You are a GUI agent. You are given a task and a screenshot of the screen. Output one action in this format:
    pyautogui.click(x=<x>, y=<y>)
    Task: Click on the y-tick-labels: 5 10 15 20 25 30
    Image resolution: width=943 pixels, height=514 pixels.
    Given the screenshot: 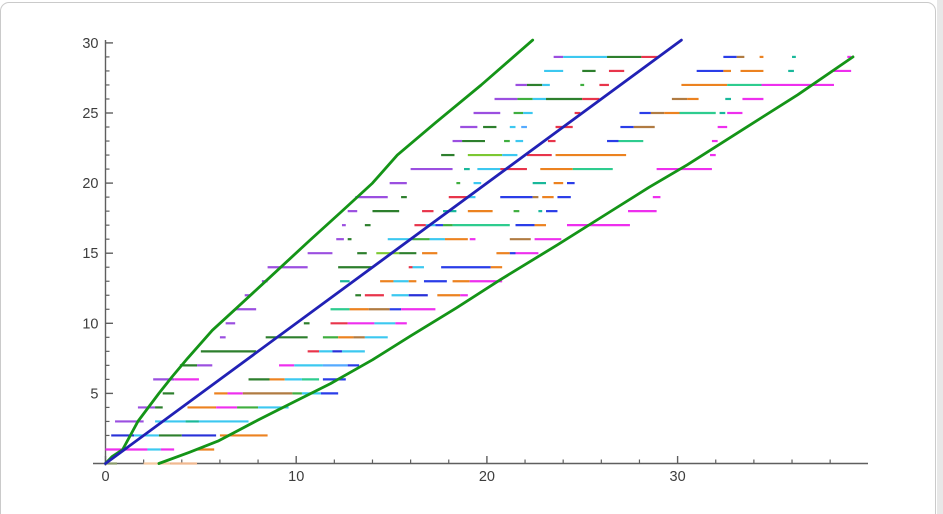 What is the action you would take?
    pyautogui.click(x=90, y=219)
    